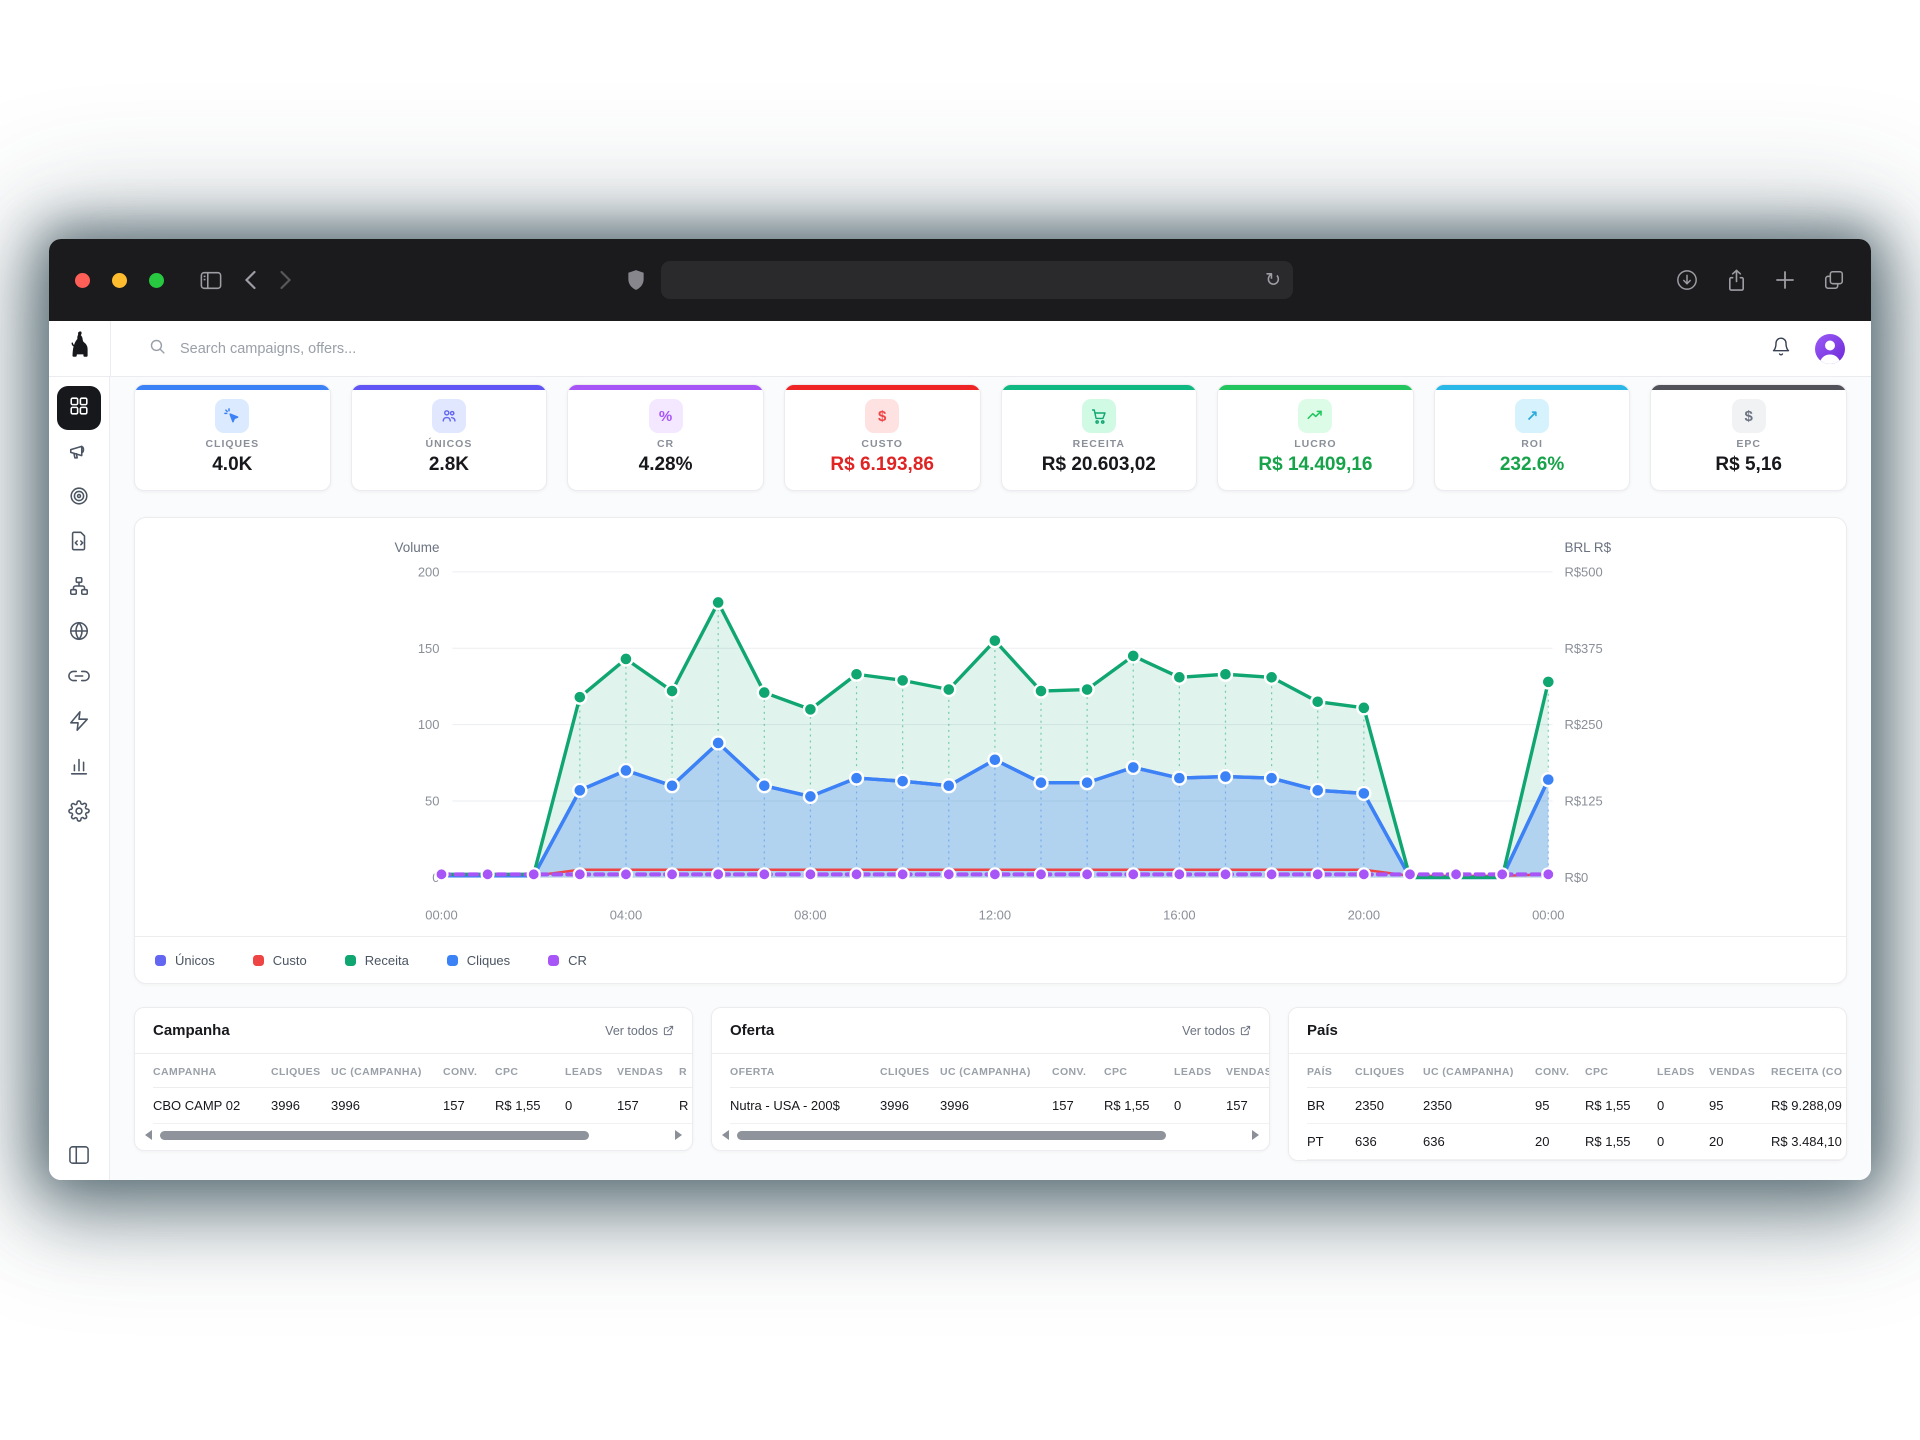  Describe the element at coordinates (1479, 1106) in the screenshot. I see `table-cell: 2350` at that location.